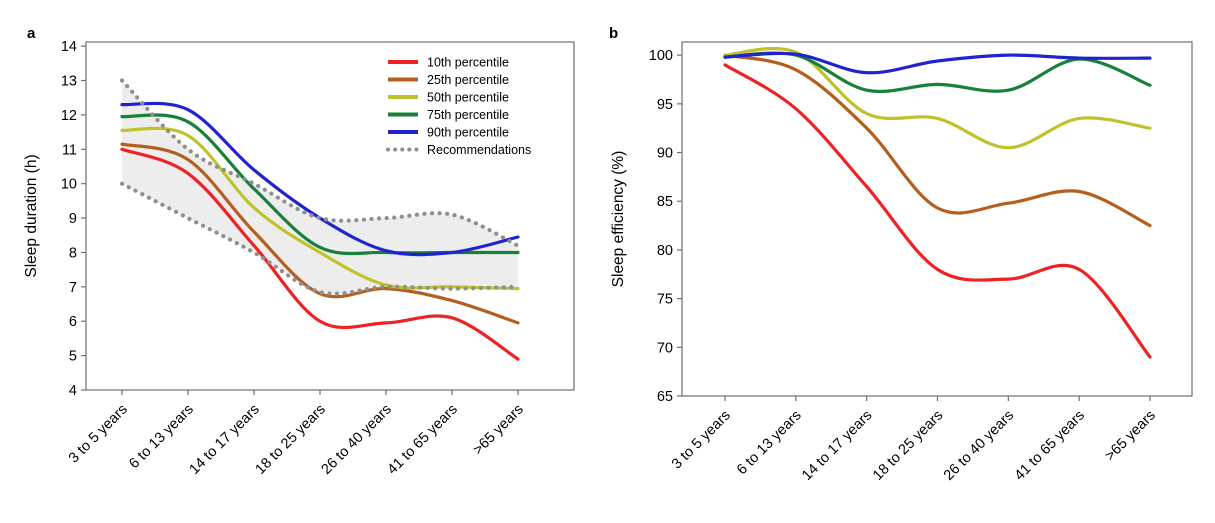 The image size is (1215, 523). What do you see at coordinates (73, 322) in the screenshot?
I see `y-tick-label: 6` at bounding box center [73, 322].